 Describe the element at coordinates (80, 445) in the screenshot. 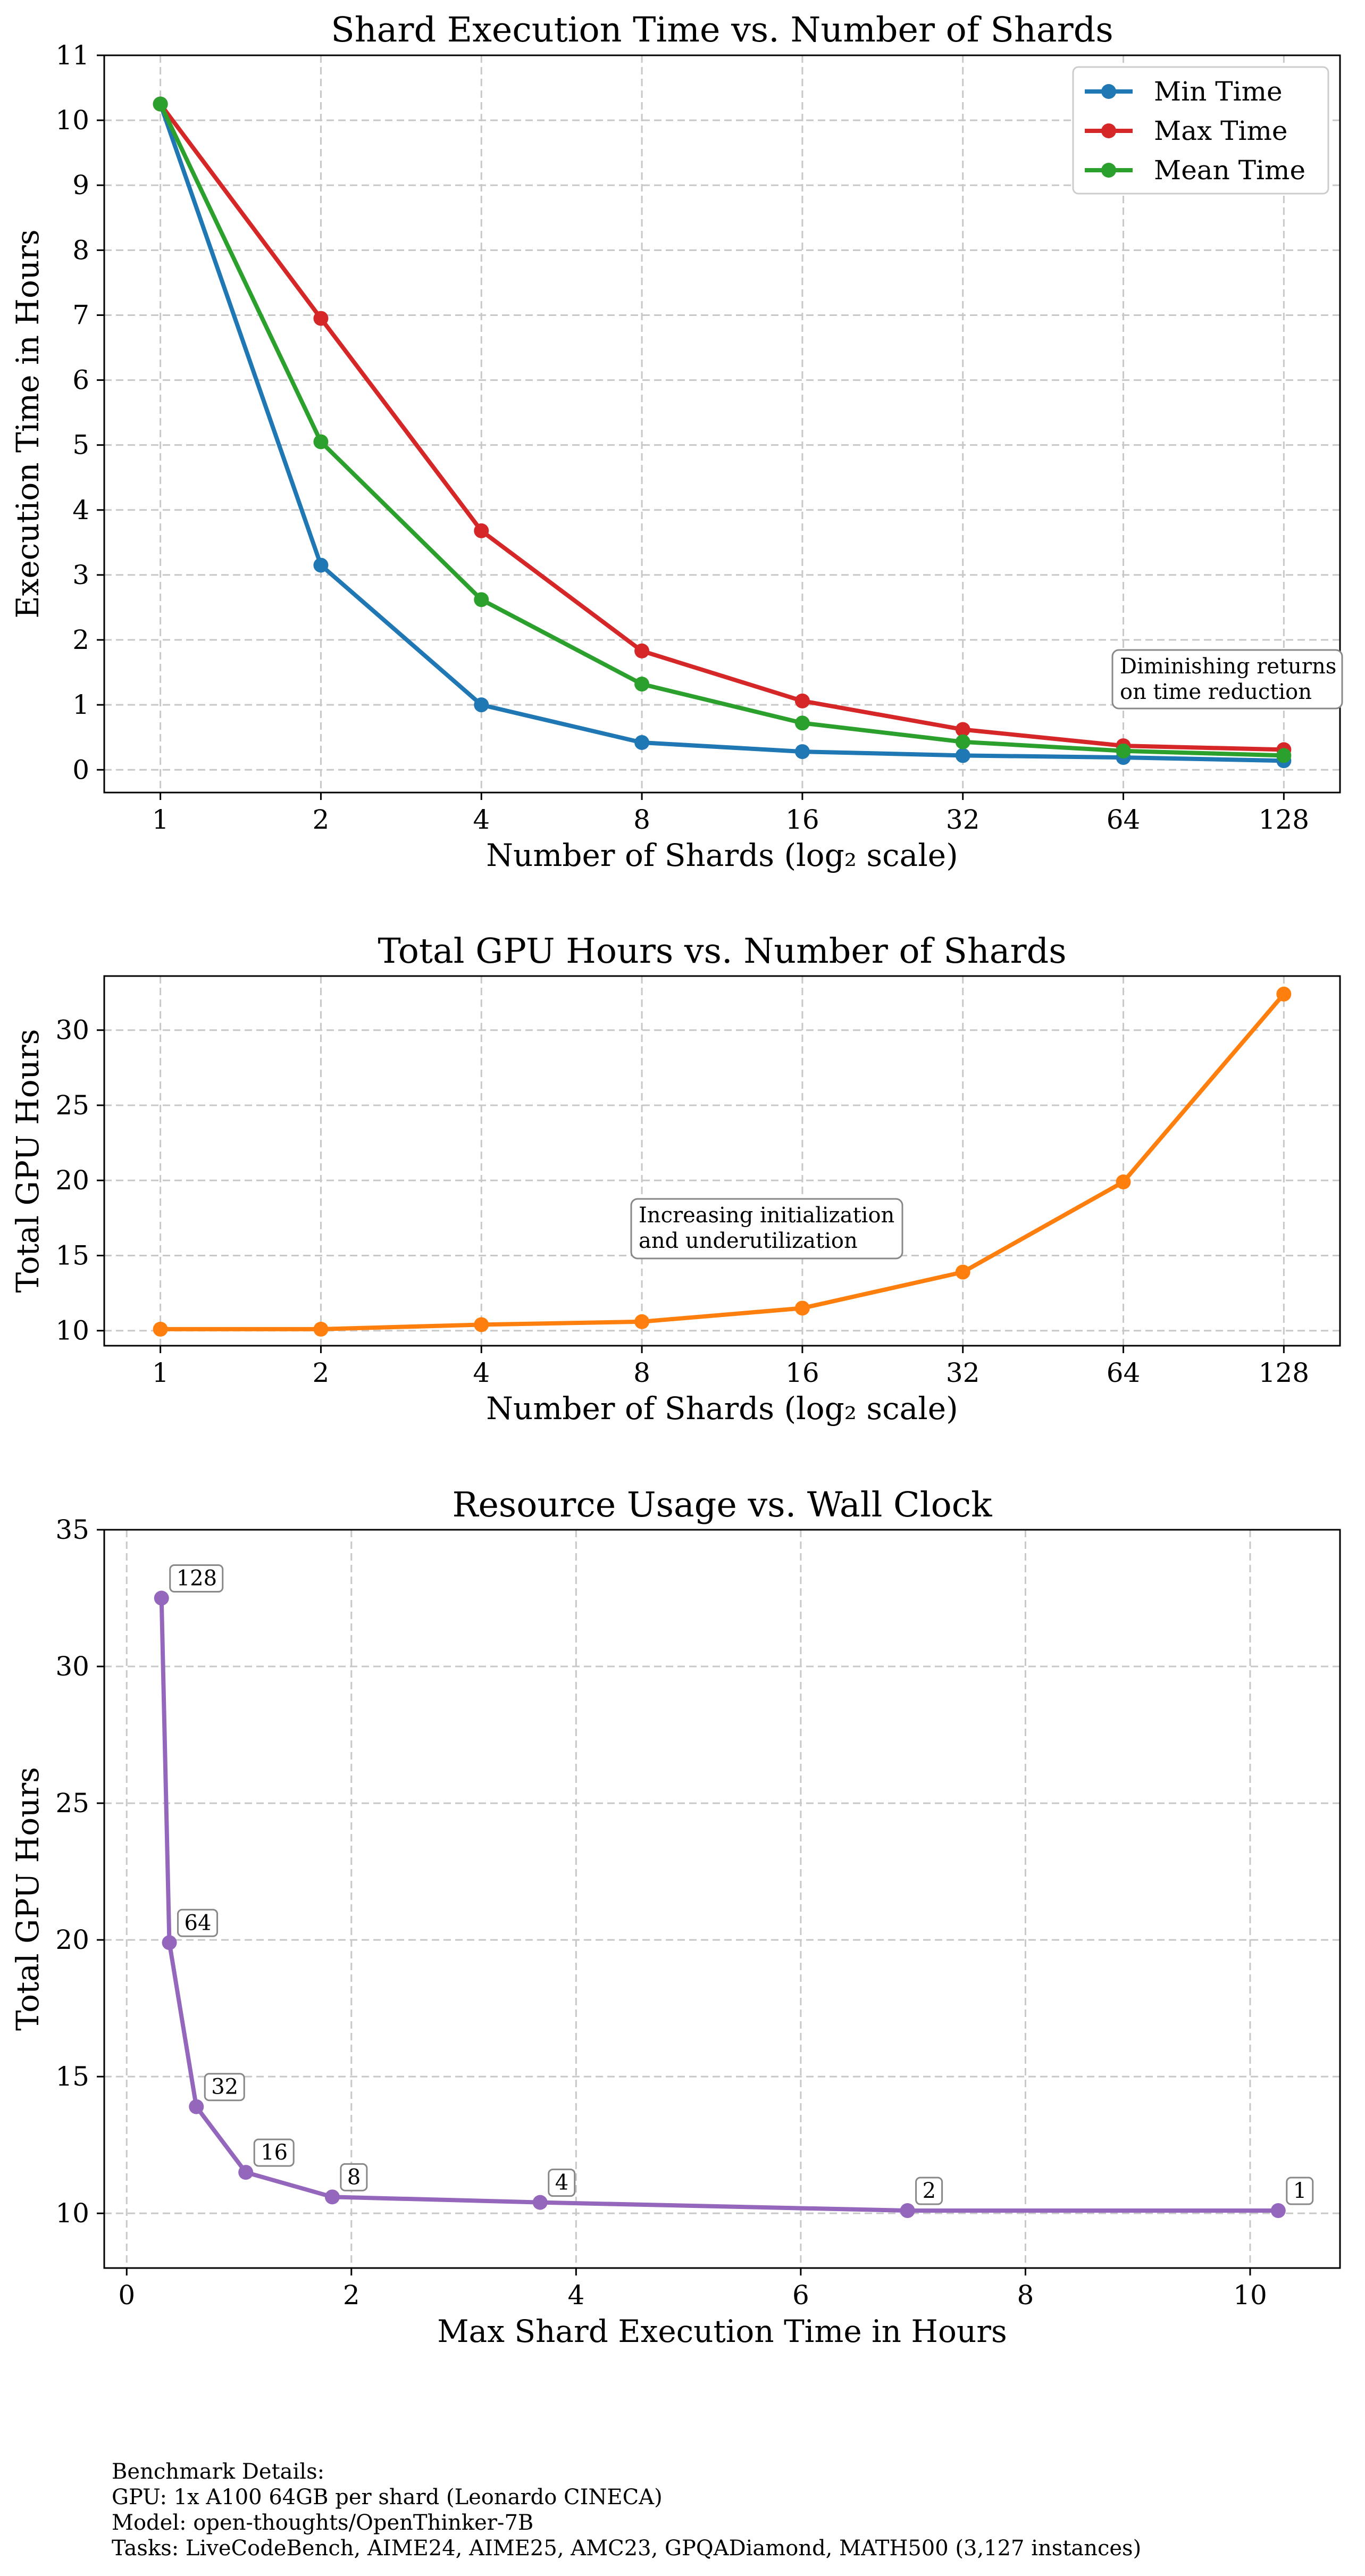

I see `y-tick-label: 5` at that location.